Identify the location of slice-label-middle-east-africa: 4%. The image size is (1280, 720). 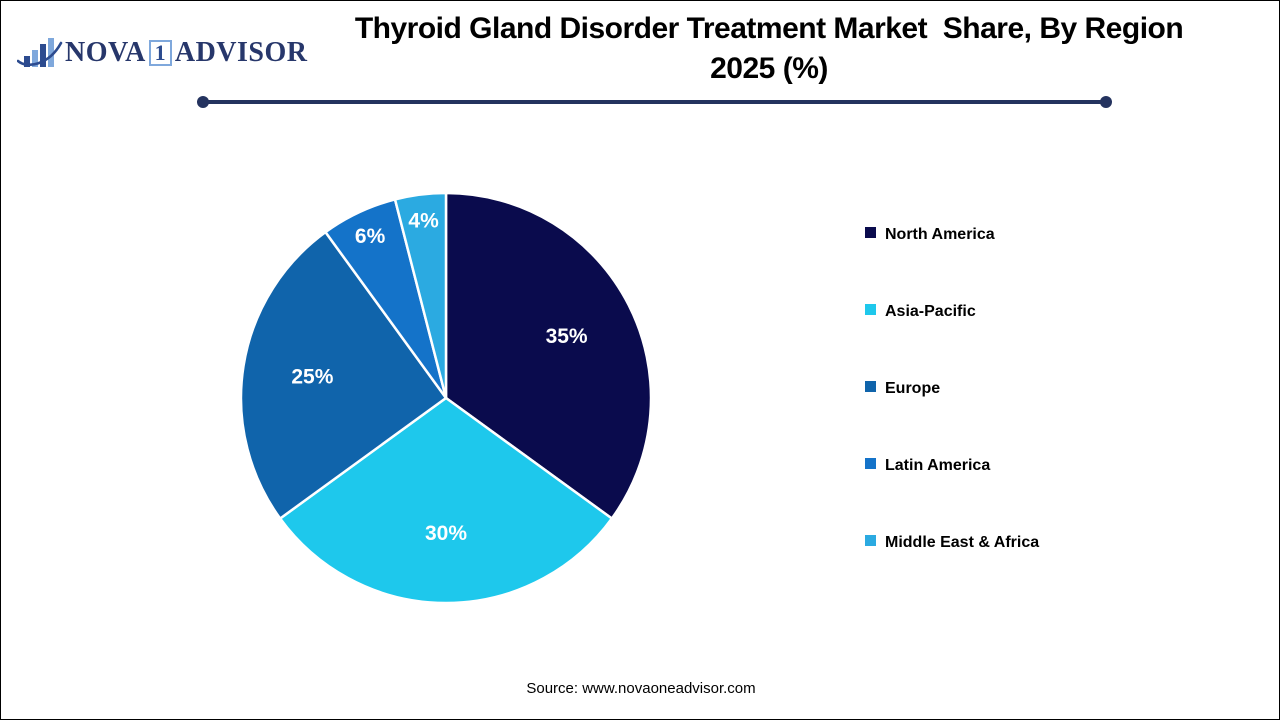
(423, 221).